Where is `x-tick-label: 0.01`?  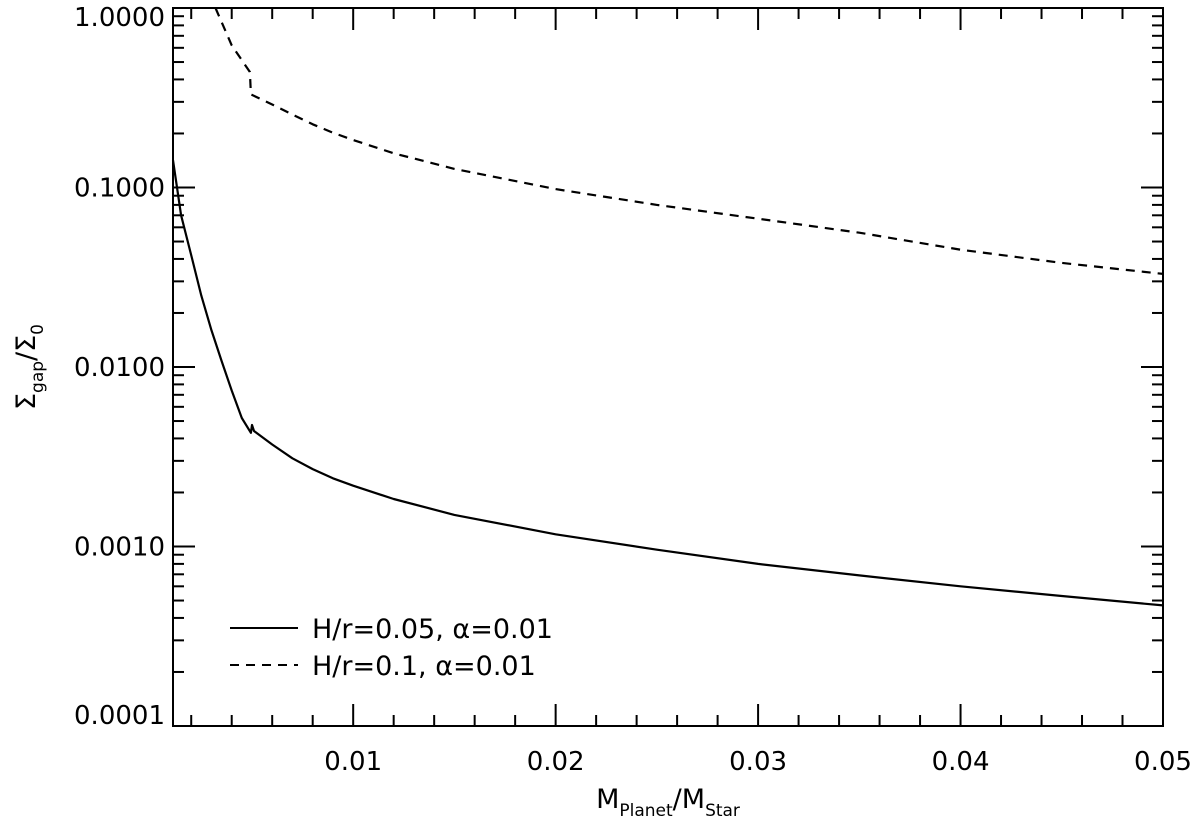 x-tick-label: 0.01 is located at coordinates (353, 762).